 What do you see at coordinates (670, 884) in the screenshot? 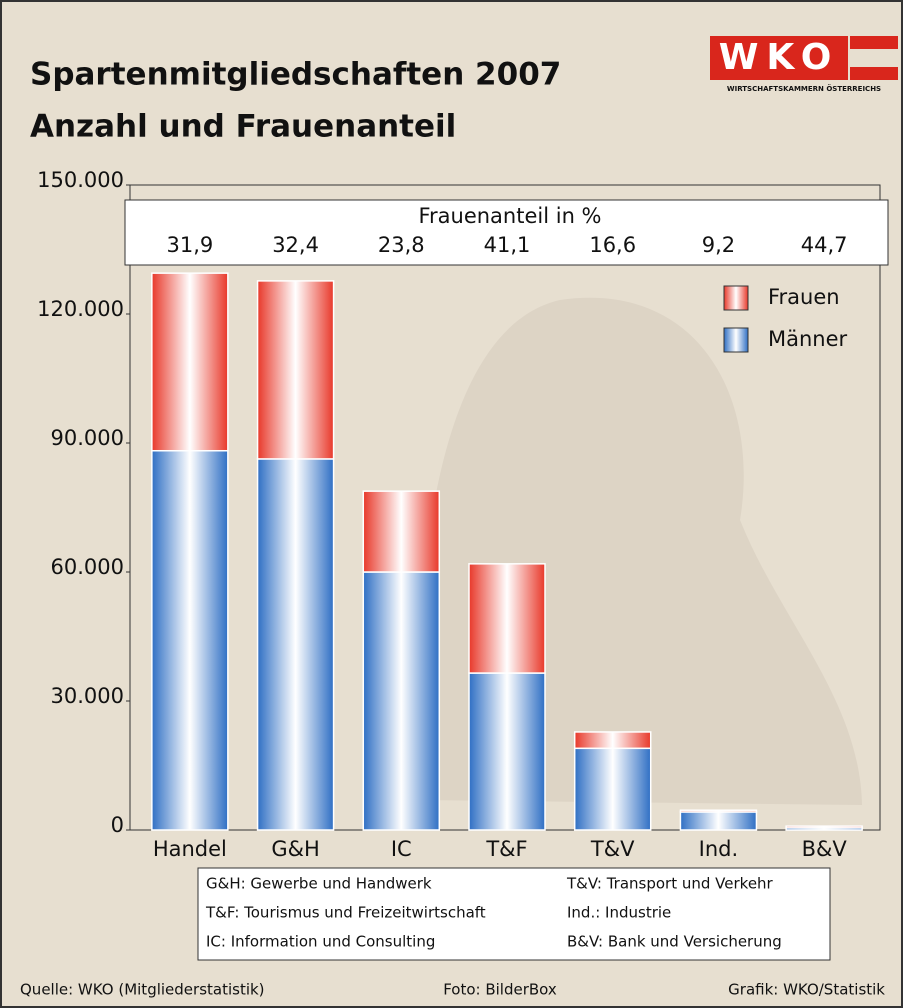
I see `abbreviation: T&V: Transport und Verkehr` at bounding box center [670, 884].